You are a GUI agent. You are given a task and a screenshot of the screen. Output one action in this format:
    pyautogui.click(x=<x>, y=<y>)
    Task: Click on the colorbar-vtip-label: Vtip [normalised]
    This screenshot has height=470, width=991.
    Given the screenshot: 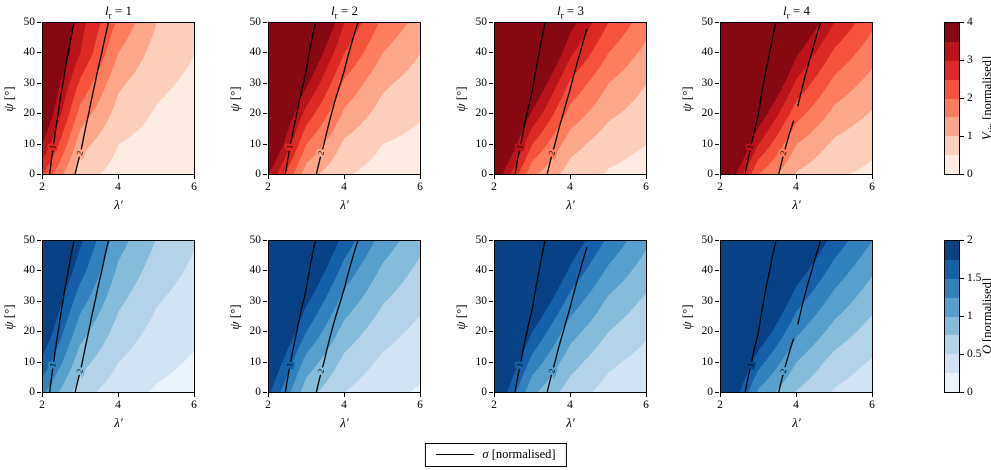 What is the action you would take?
    pyautogui.click(x=985, y=98)
    